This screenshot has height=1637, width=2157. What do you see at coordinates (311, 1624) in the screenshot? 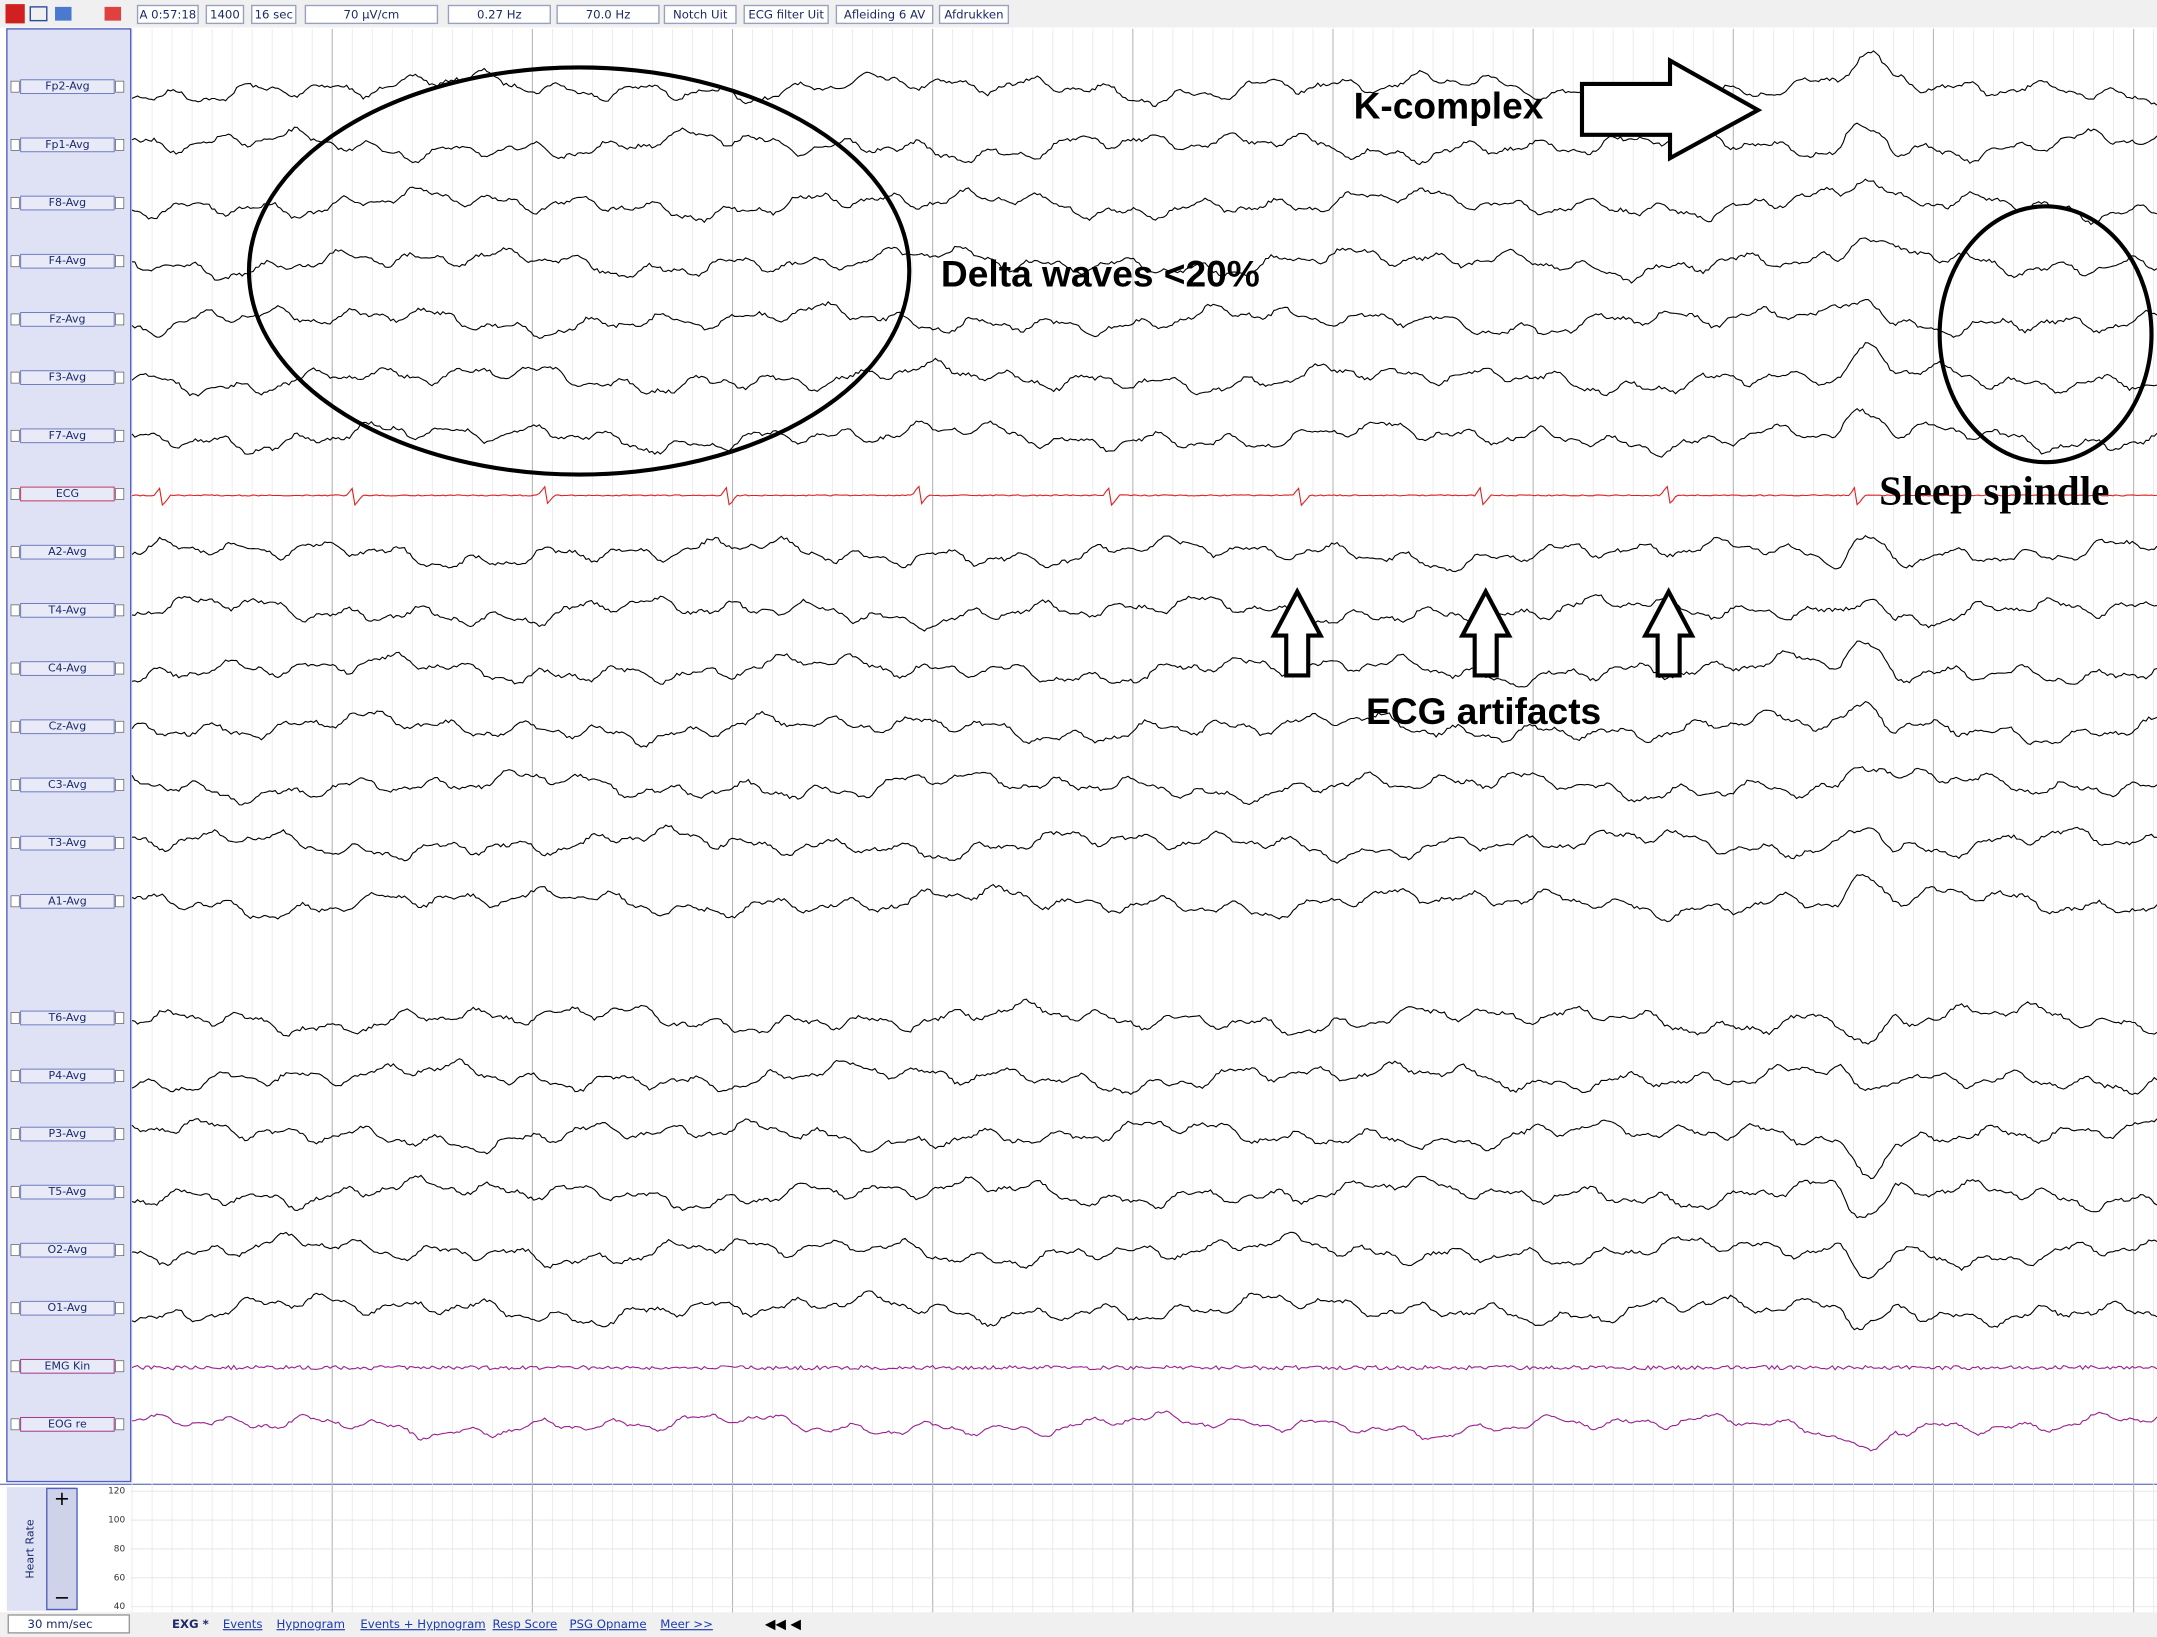
I see `tab: Hypnogram` at bounding box center [311, 1624].